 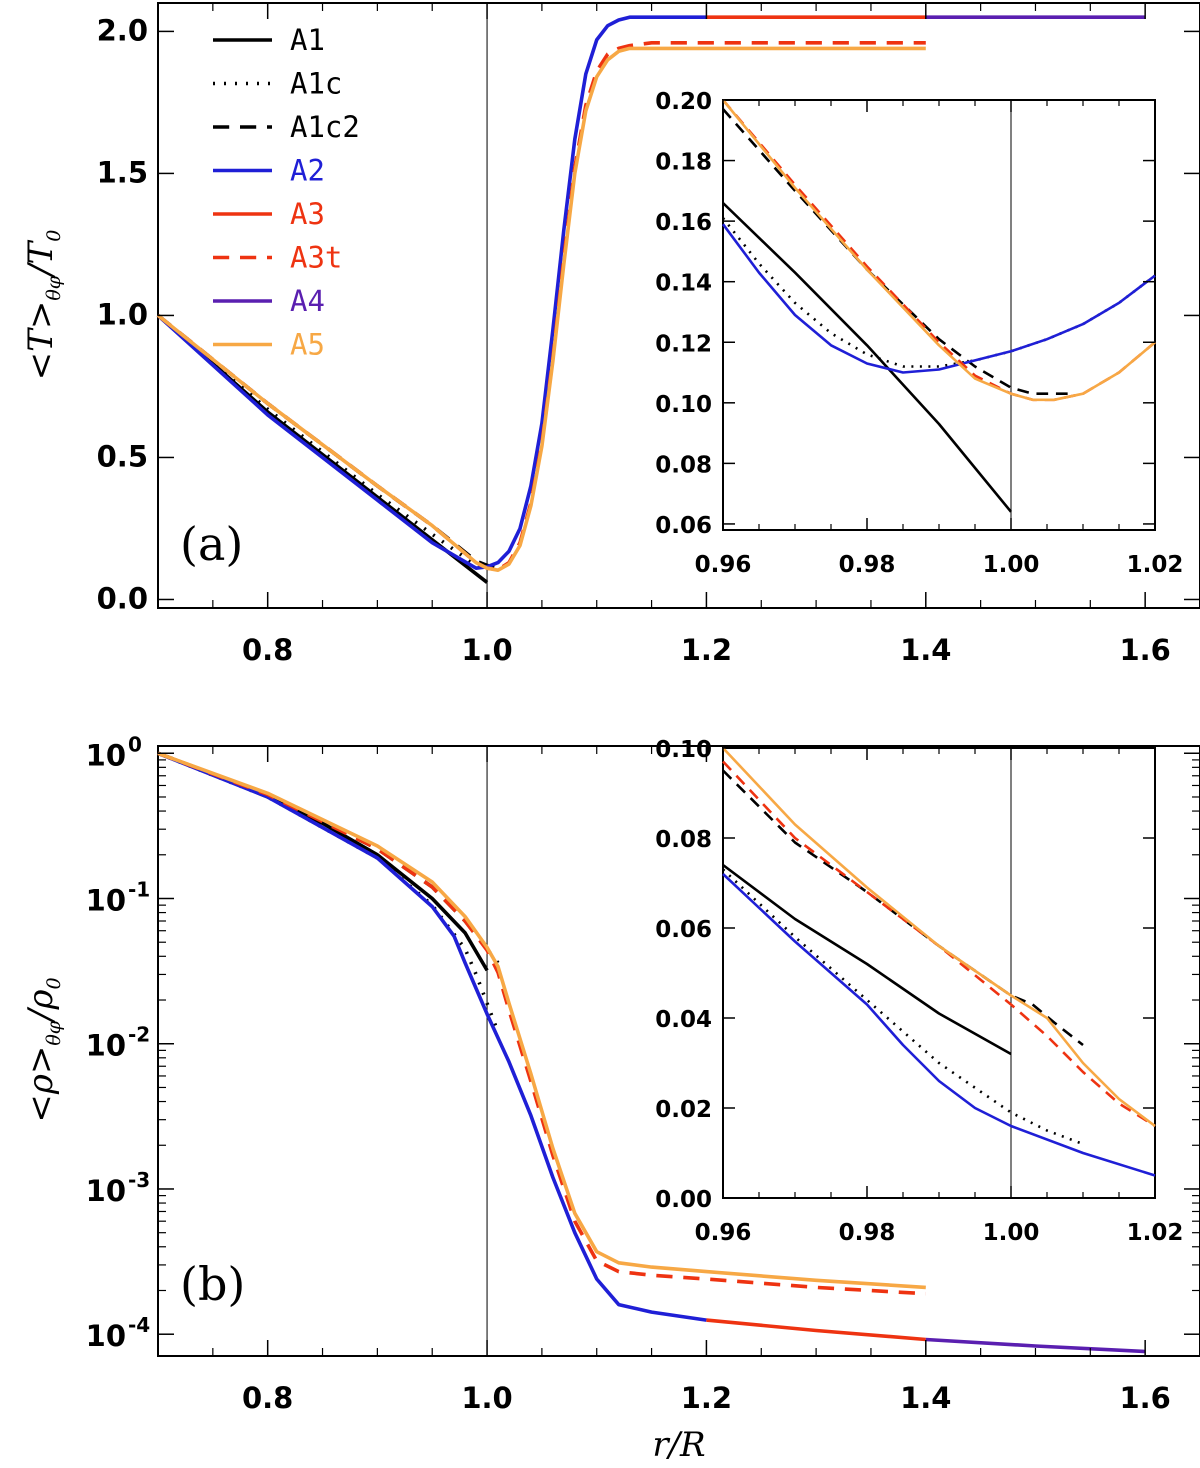 I want to click on panel-a-ytick-label: 2.0, so click(x=122, y=30).